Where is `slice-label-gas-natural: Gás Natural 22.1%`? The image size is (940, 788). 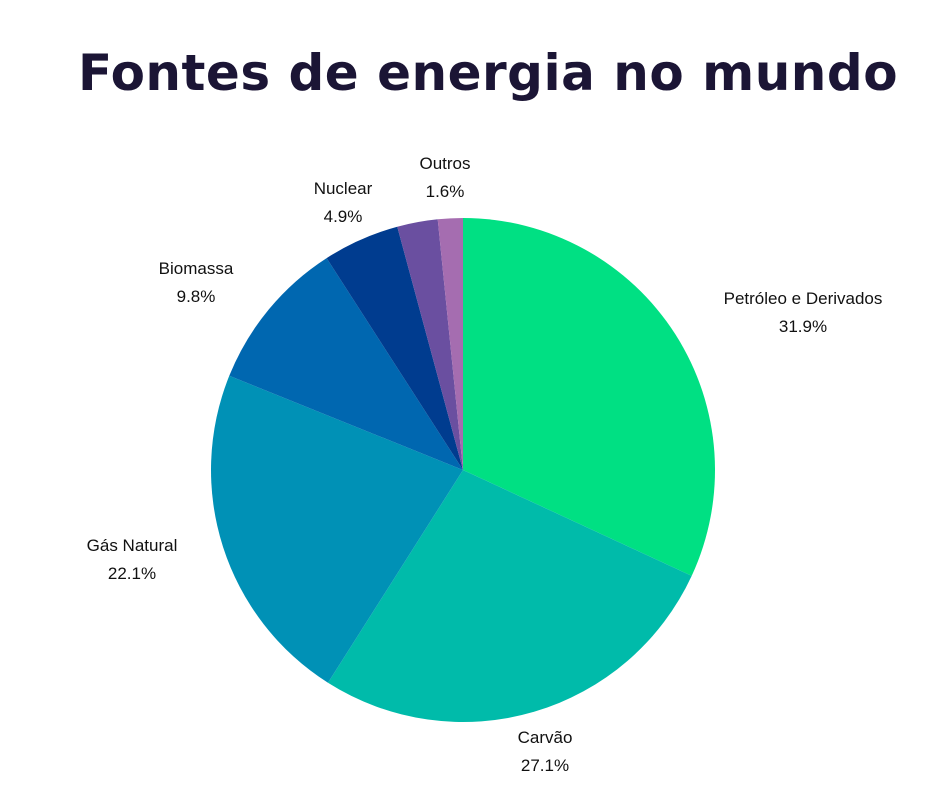 slice-label-gas-natural: Gás Natural 22.1% is located at coordinates (132, 559).